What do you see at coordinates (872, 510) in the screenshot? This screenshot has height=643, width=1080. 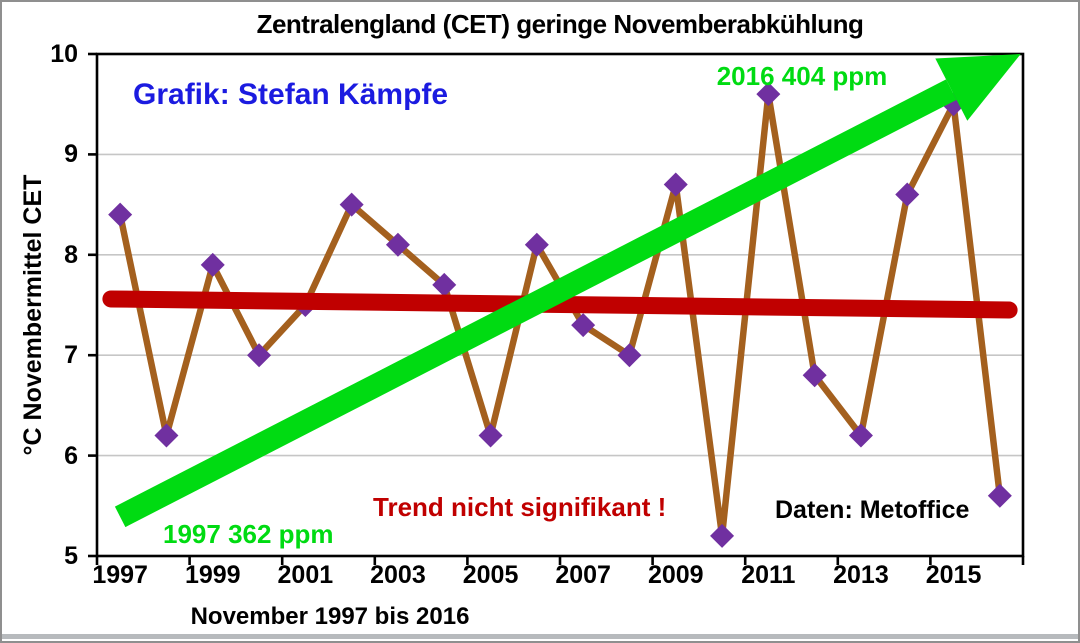 I see `data-source-annotation: Daten: Metoffice` at bounding box center [872, 510].